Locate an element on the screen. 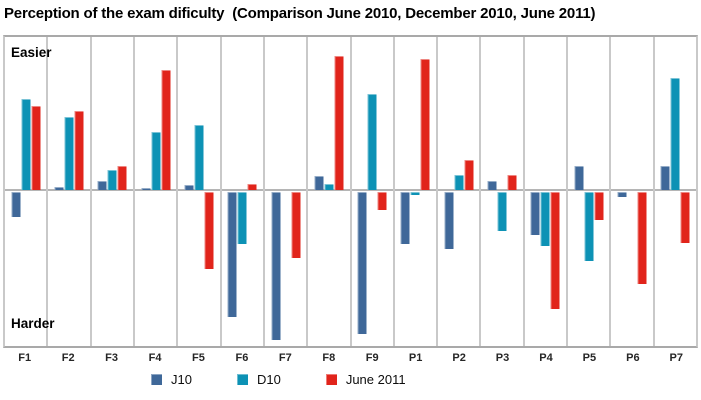  x-label-p7: P7 is located at coordinates (676, 358).